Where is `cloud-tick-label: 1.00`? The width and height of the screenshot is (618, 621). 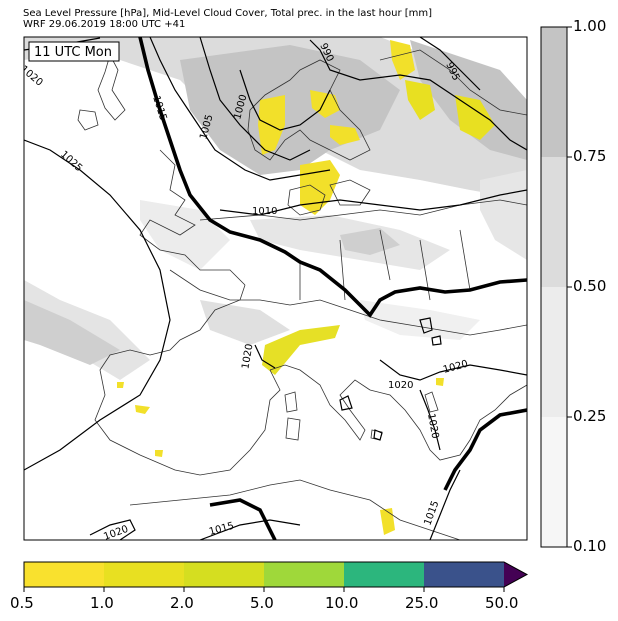 cloud-tick-label: 1.00 is located at coordinates (590, 26).